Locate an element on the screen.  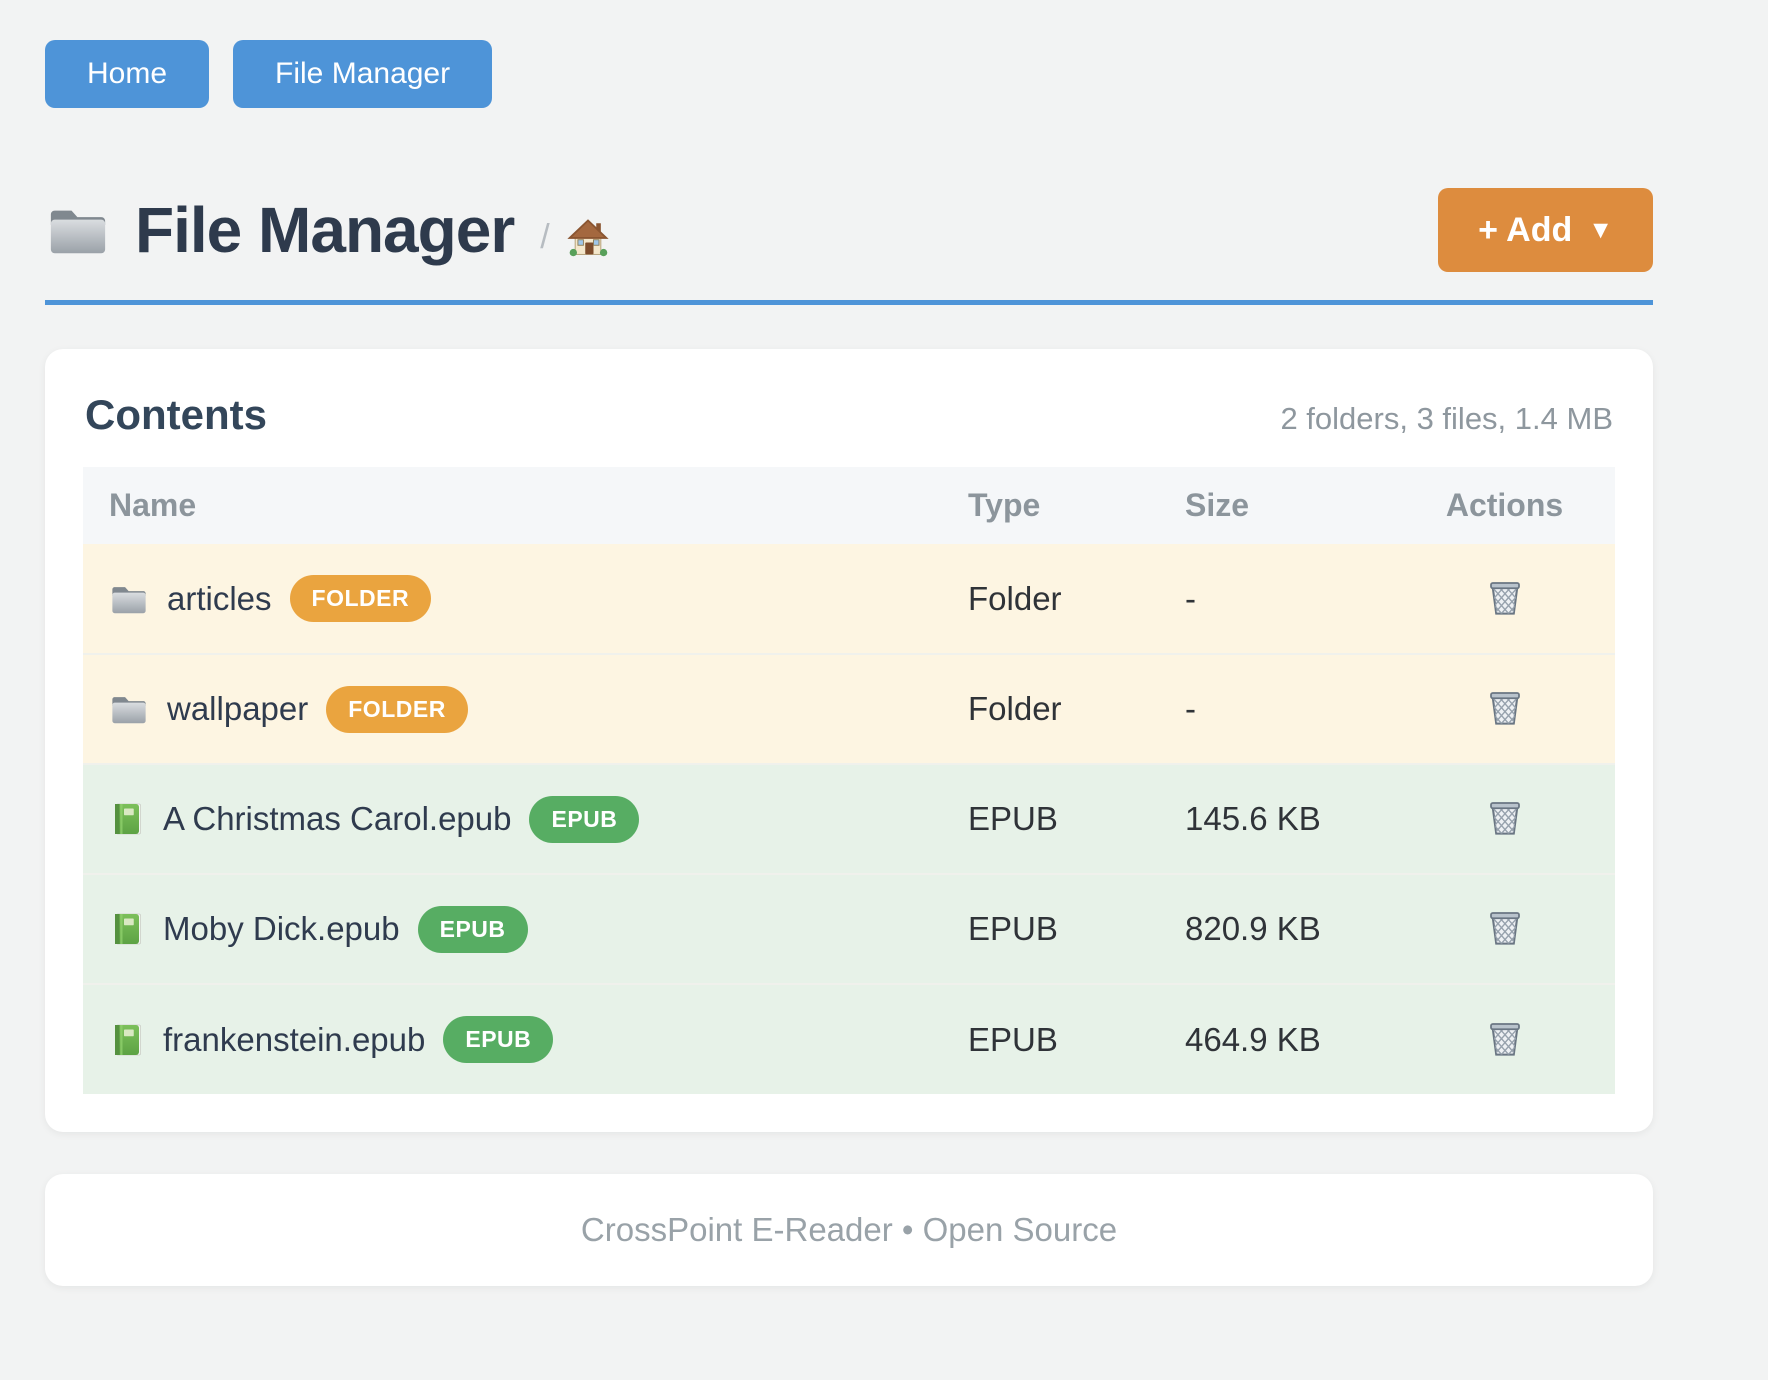
file-name-link: A Christmas Carol.epub is located at coordinates (337, 818).